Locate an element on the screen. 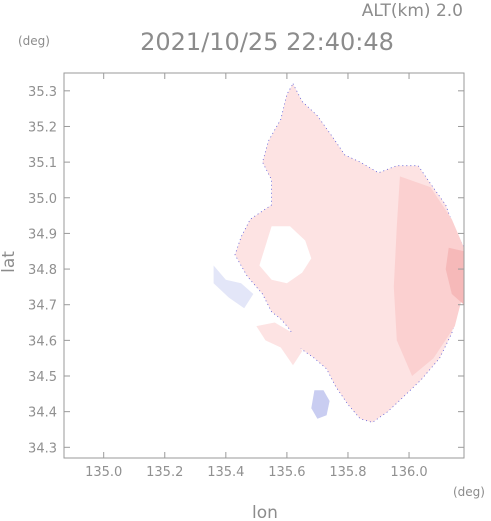  region-east-core is located at coordinates (454, 276).